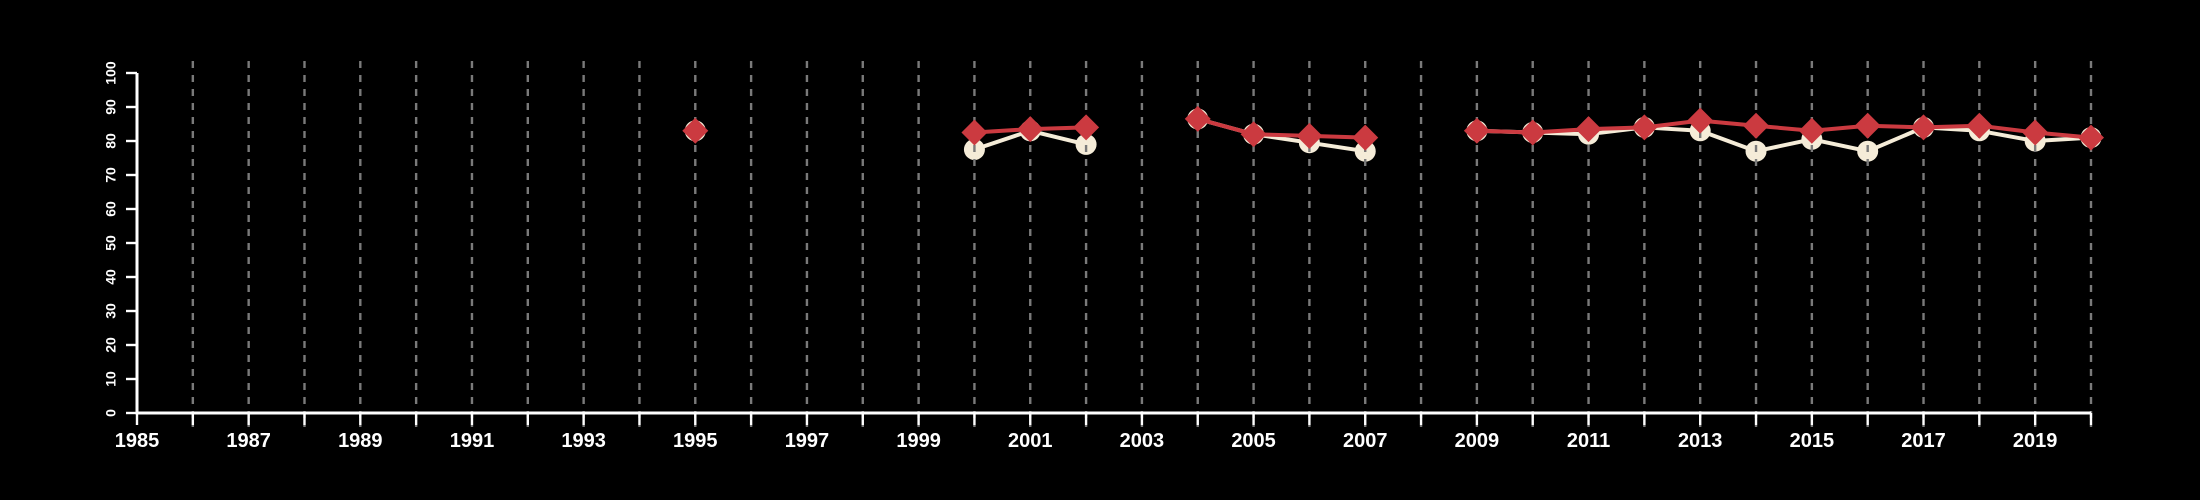 The image size is (2200, 500). What do you see at coordinates (111, 277) in the screenshot?
I see `y-tick-label: 40` at bounding box center [111, 277].